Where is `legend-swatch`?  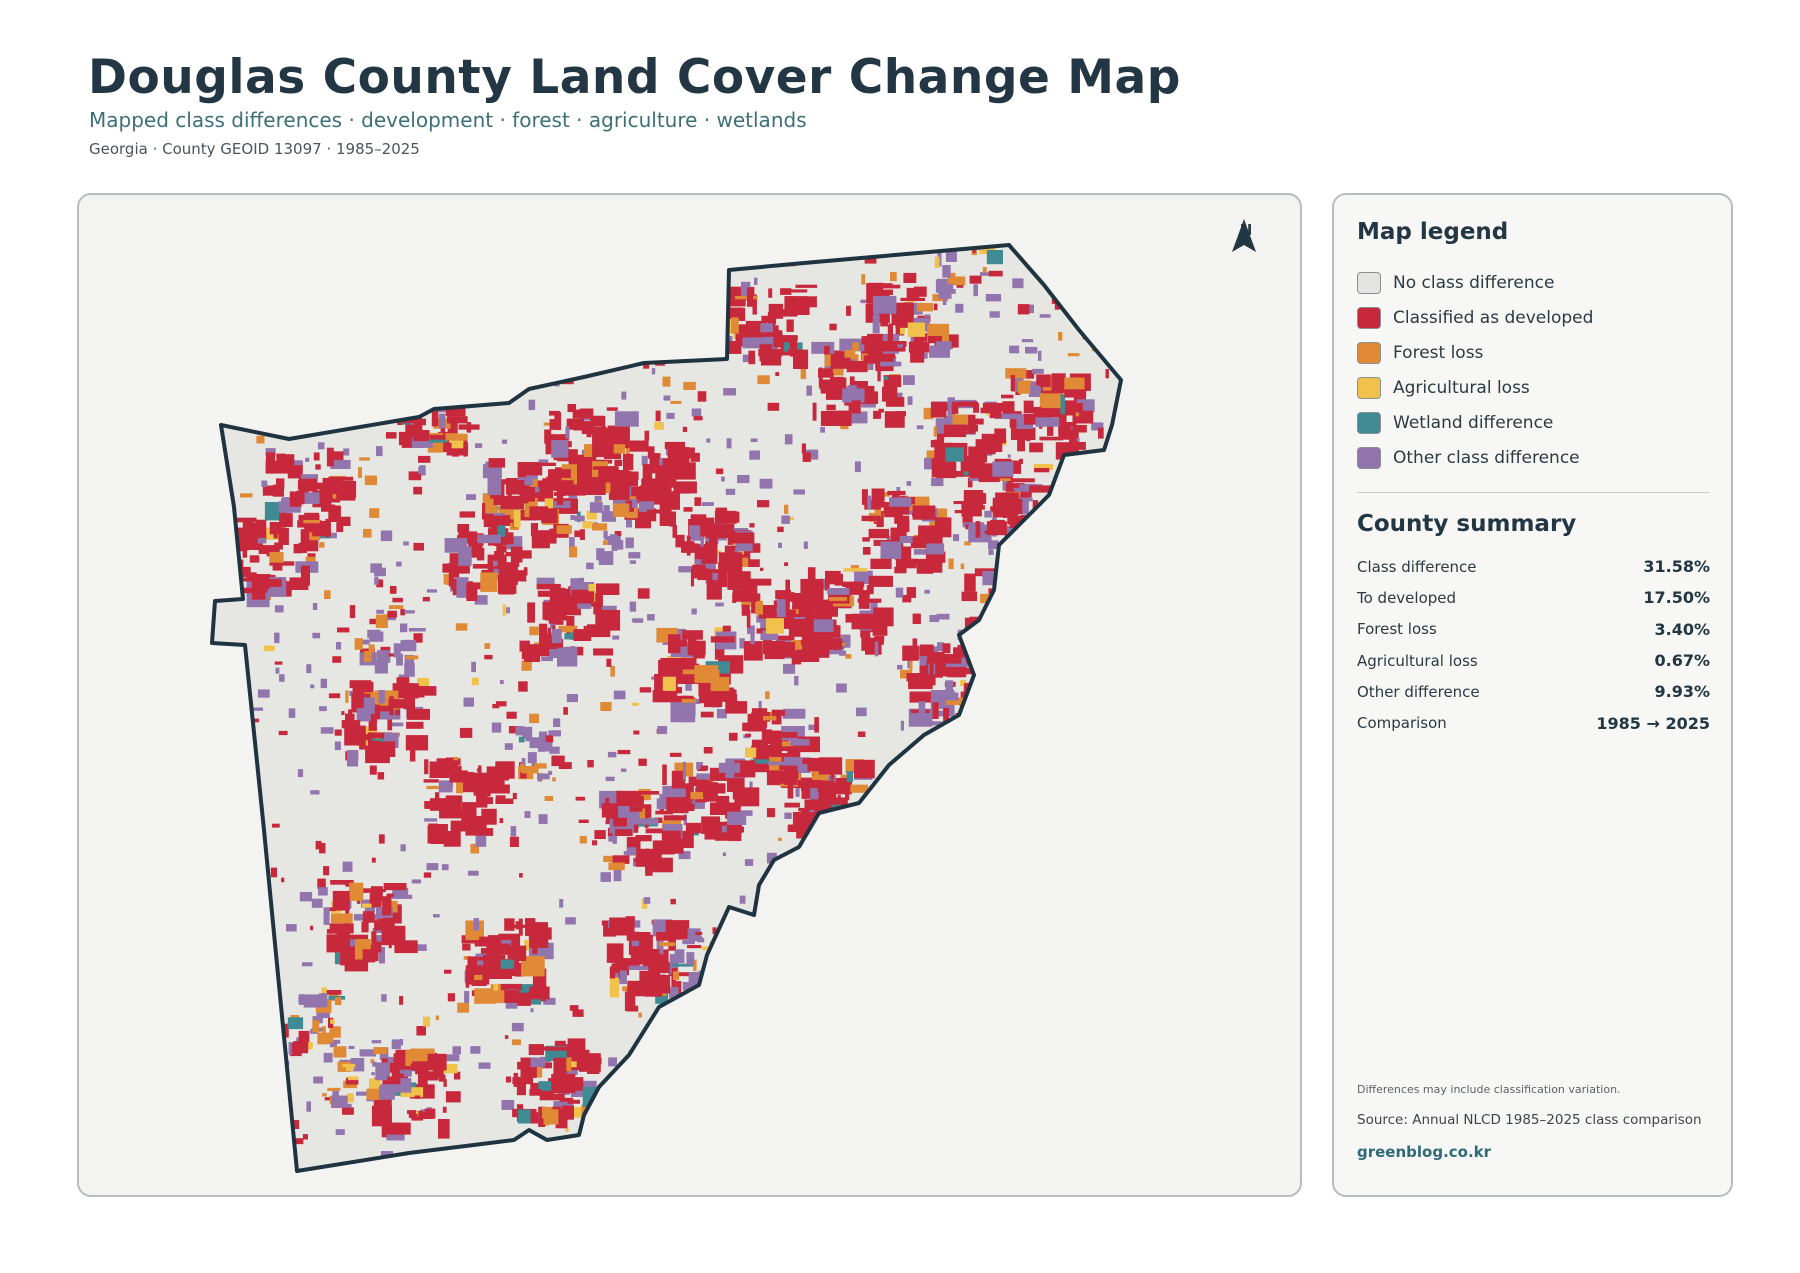 legend-swatch is located at coordinates (1369, 352).